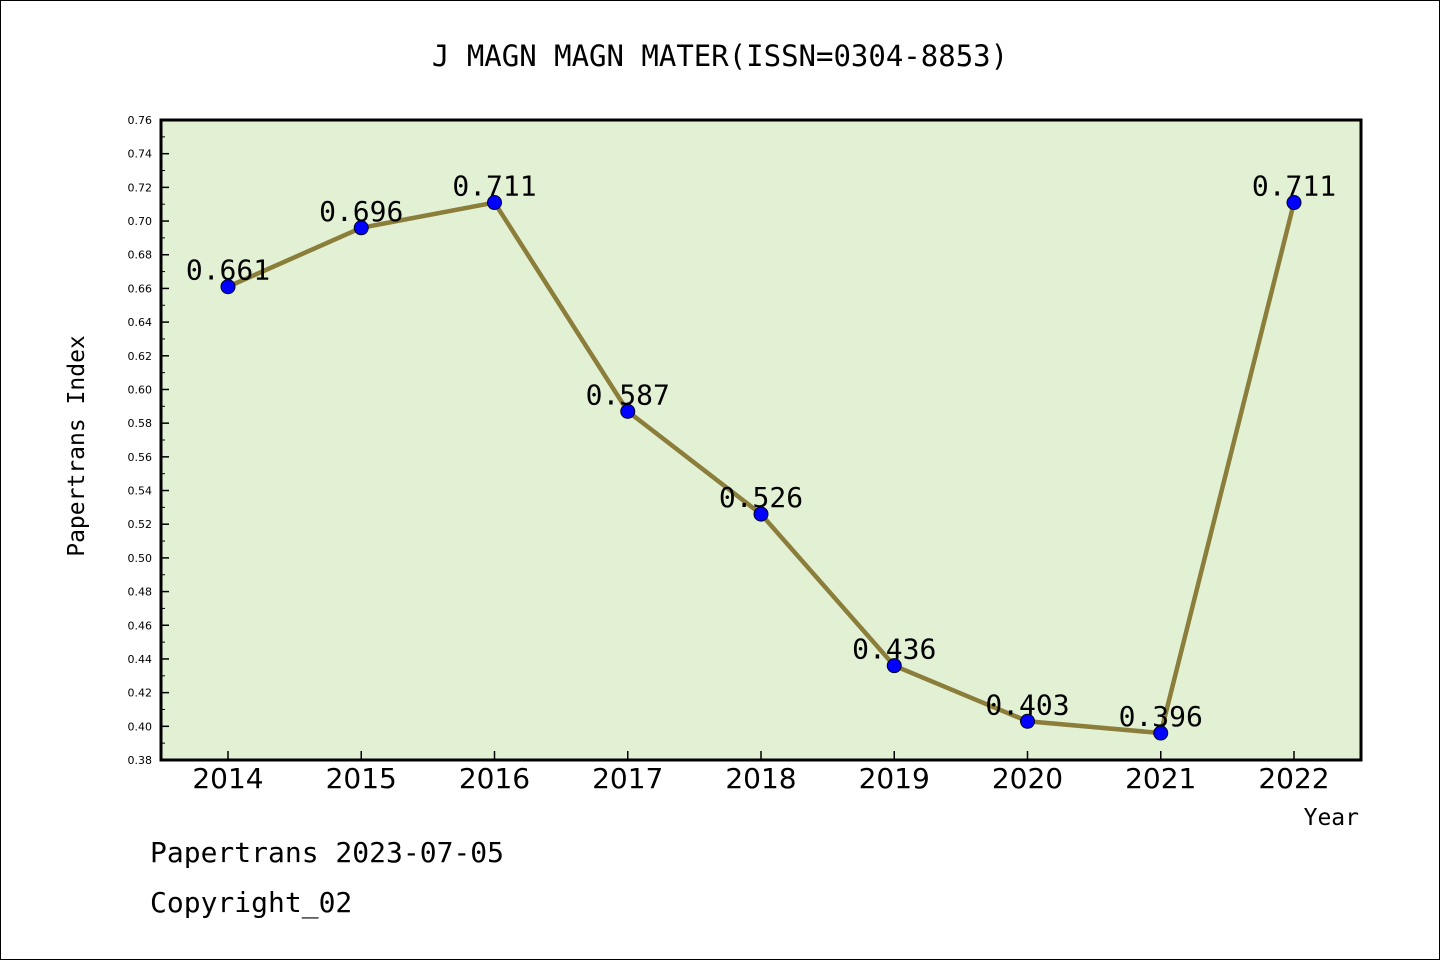  I want to click on y-tick-label: 0.52, so click(140, 524).